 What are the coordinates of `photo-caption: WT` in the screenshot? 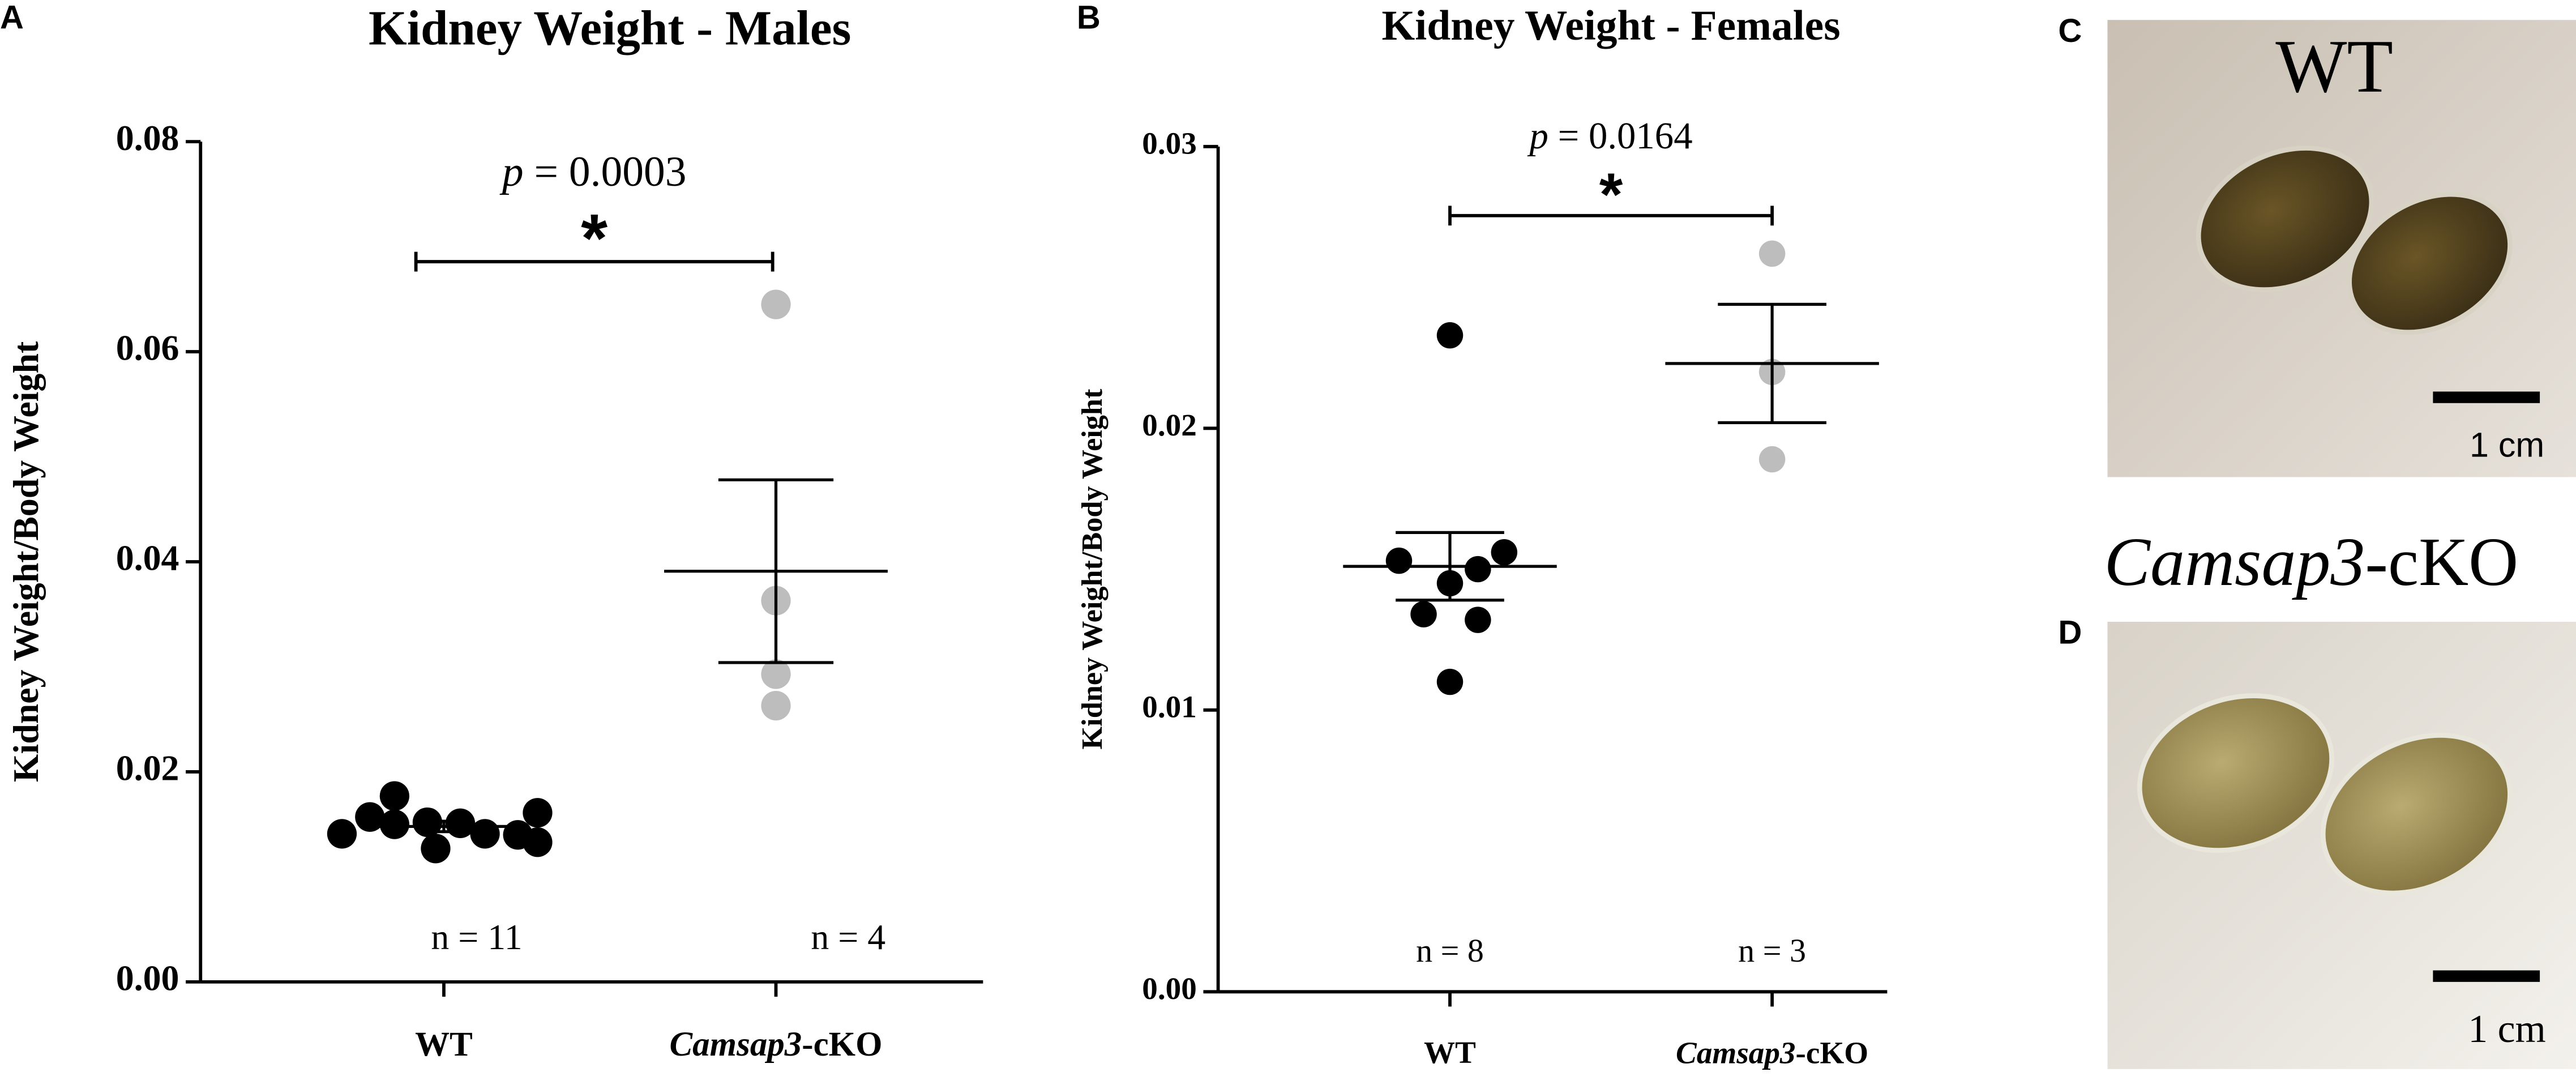 It's located at (2334, 66).